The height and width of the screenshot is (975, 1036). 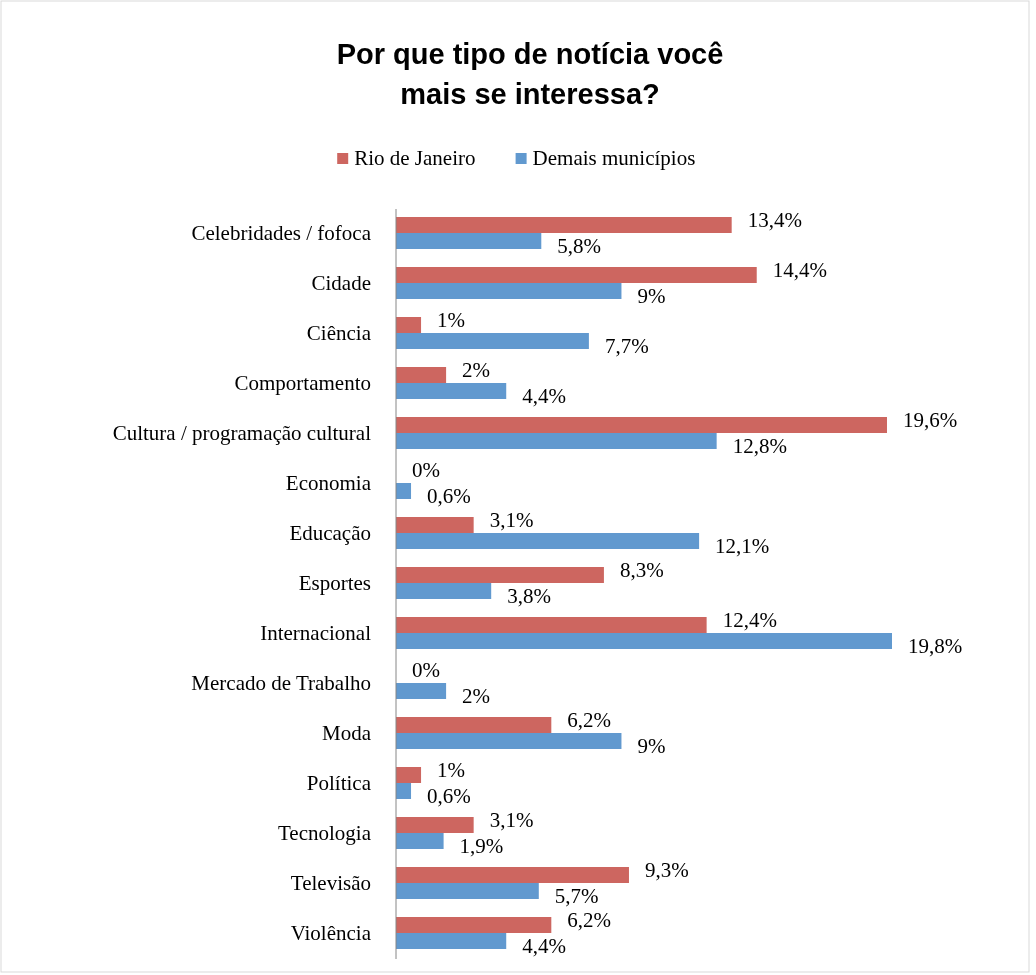 What do you see at coordinates (930, 420) in the screenshot?
I see `data-label: 19,6%` at bounding box center [930, 420].